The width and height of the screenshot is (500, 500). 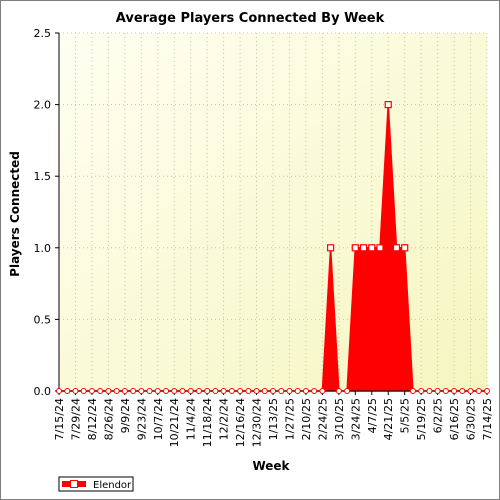 I want to click on x-axis-title: Week, so click(x=271, y=466).